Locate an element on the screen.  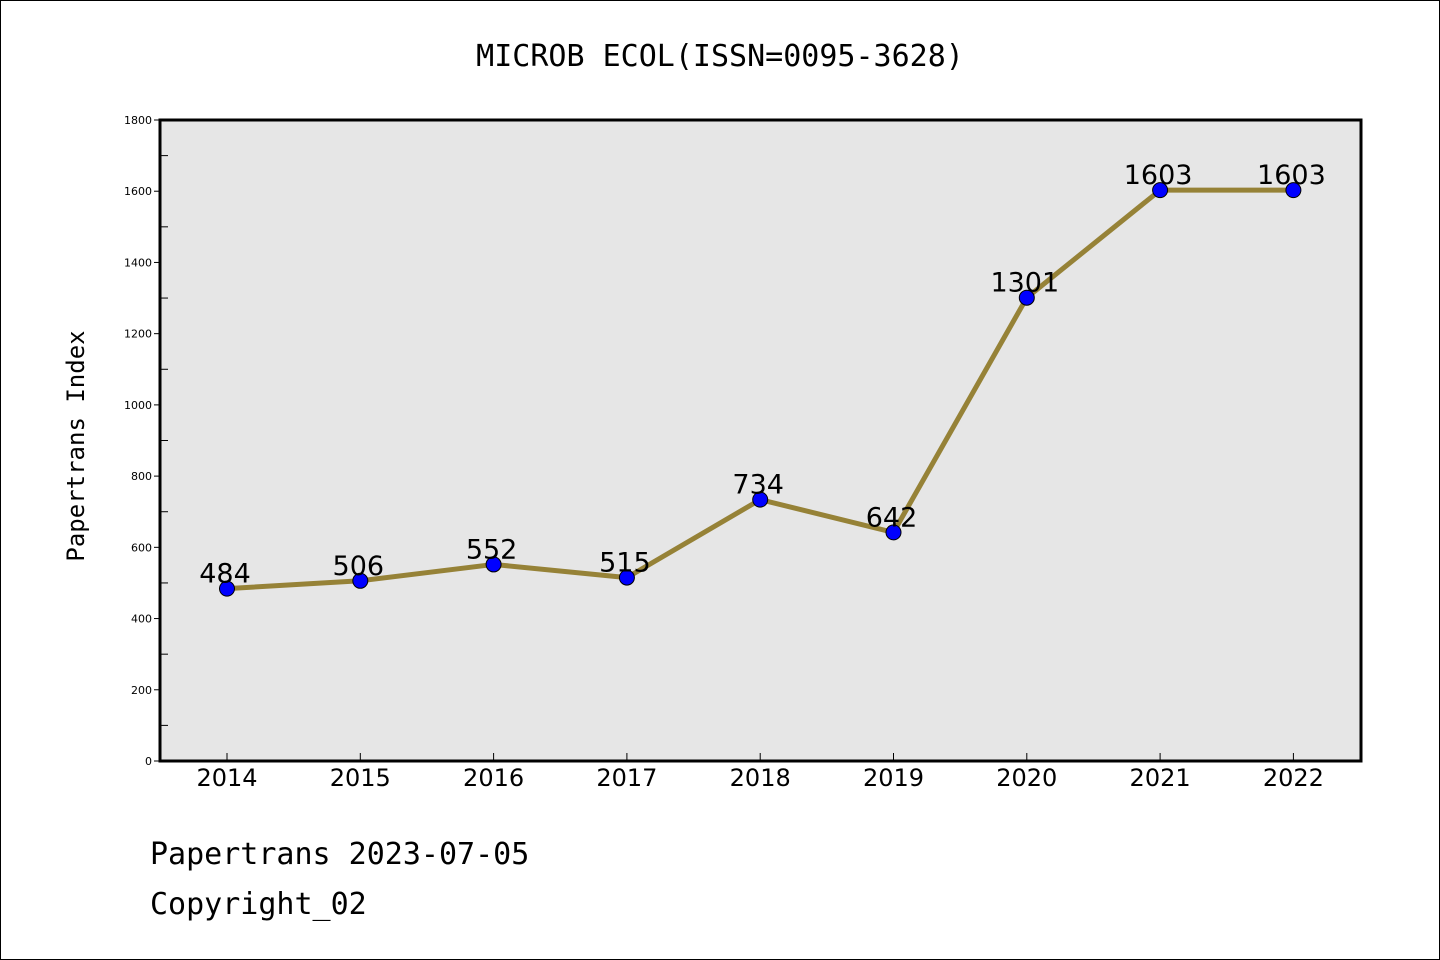
y-tick-label: 1000 is located at coordinates (138, 405).